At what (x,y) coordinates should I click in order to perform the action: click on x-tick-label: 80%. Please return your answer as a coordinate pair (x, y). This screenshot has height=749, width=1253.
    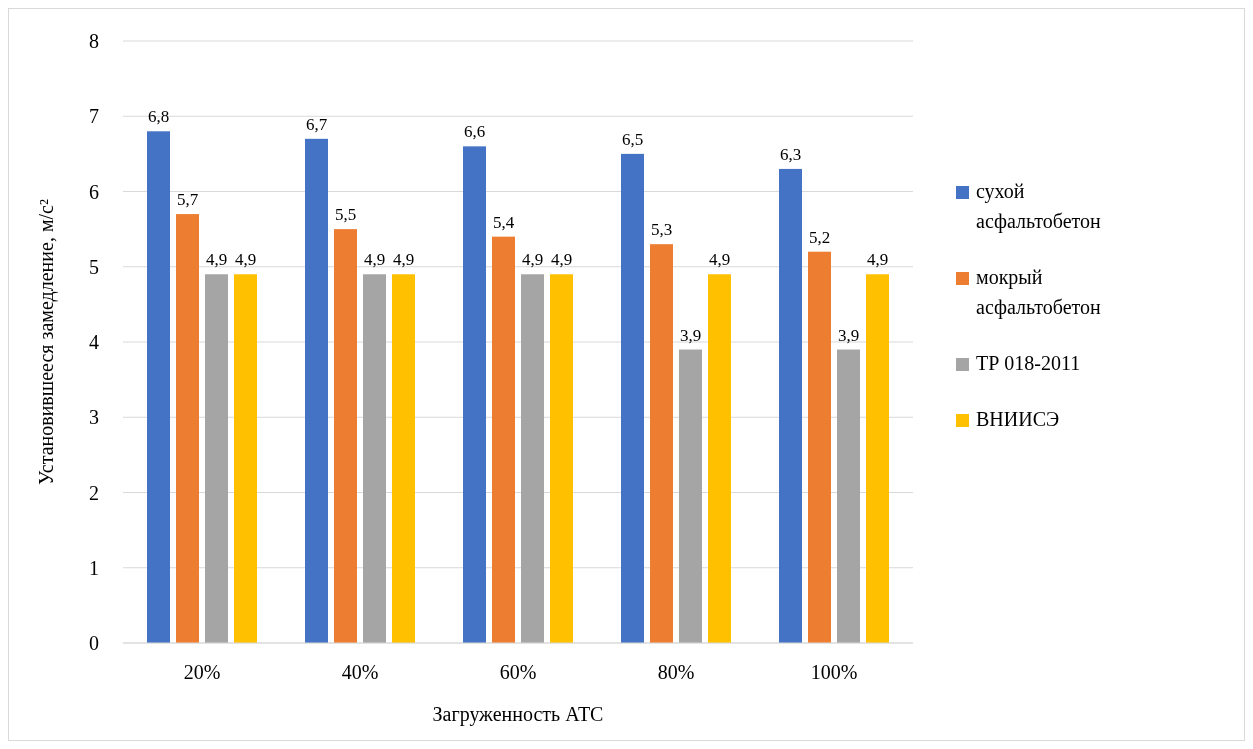
    Looking at the image, I should click on (676, 672).